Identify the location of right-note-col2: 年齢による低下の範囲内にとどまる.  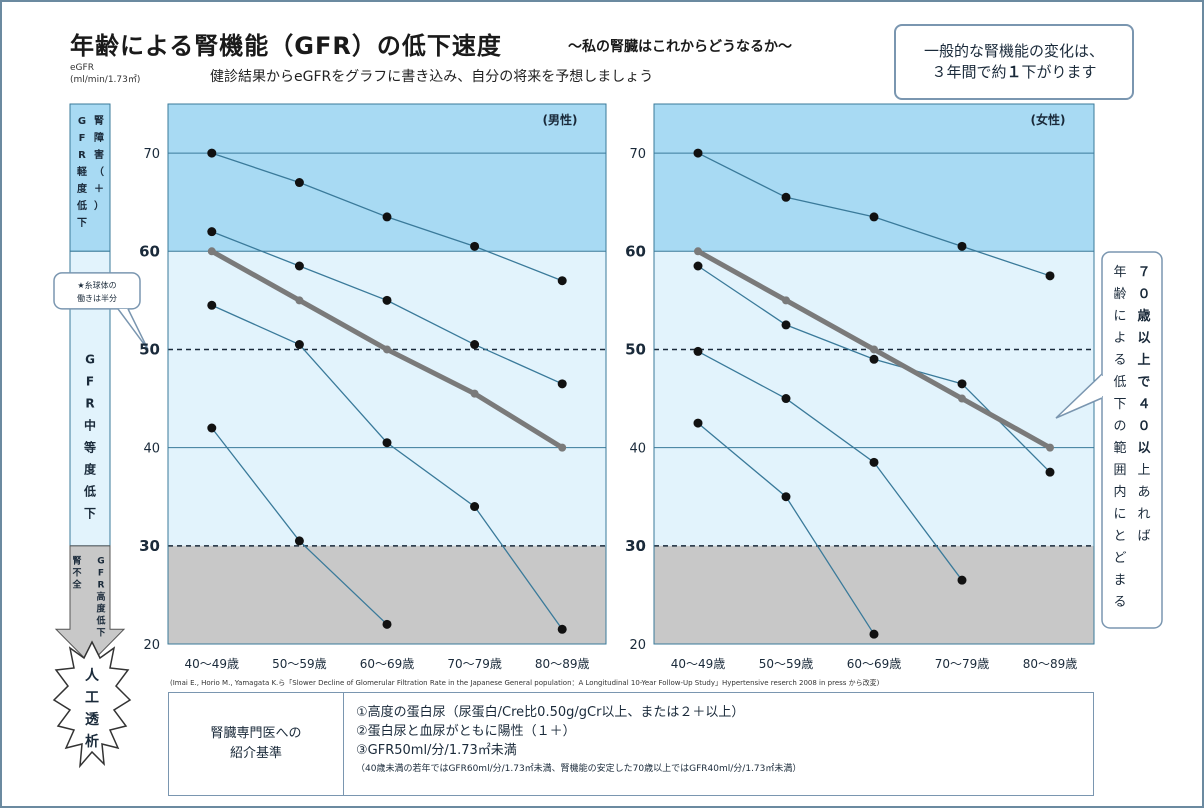
(1119, 437).